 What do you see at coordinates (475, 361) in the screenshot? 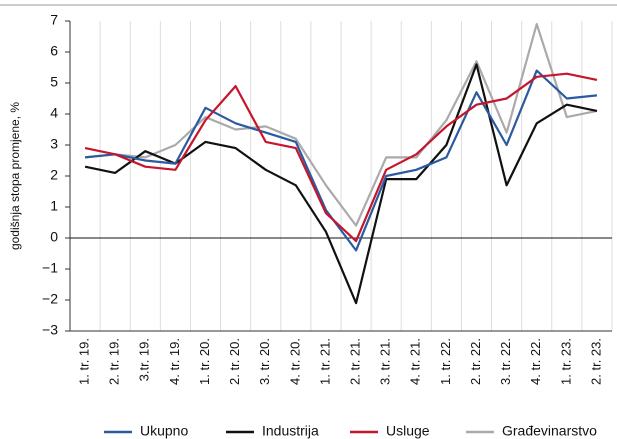
I see `x-tick-label: 2. tr. 22.` at bounding box center [475, 361].